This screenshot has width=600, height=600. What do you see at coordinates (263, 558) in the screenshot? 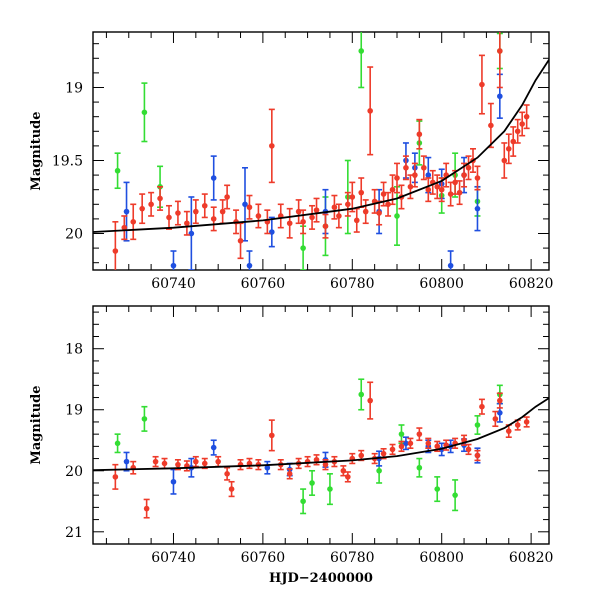
I see `x-tick-label: 60760` at bounding box center [263, 558].